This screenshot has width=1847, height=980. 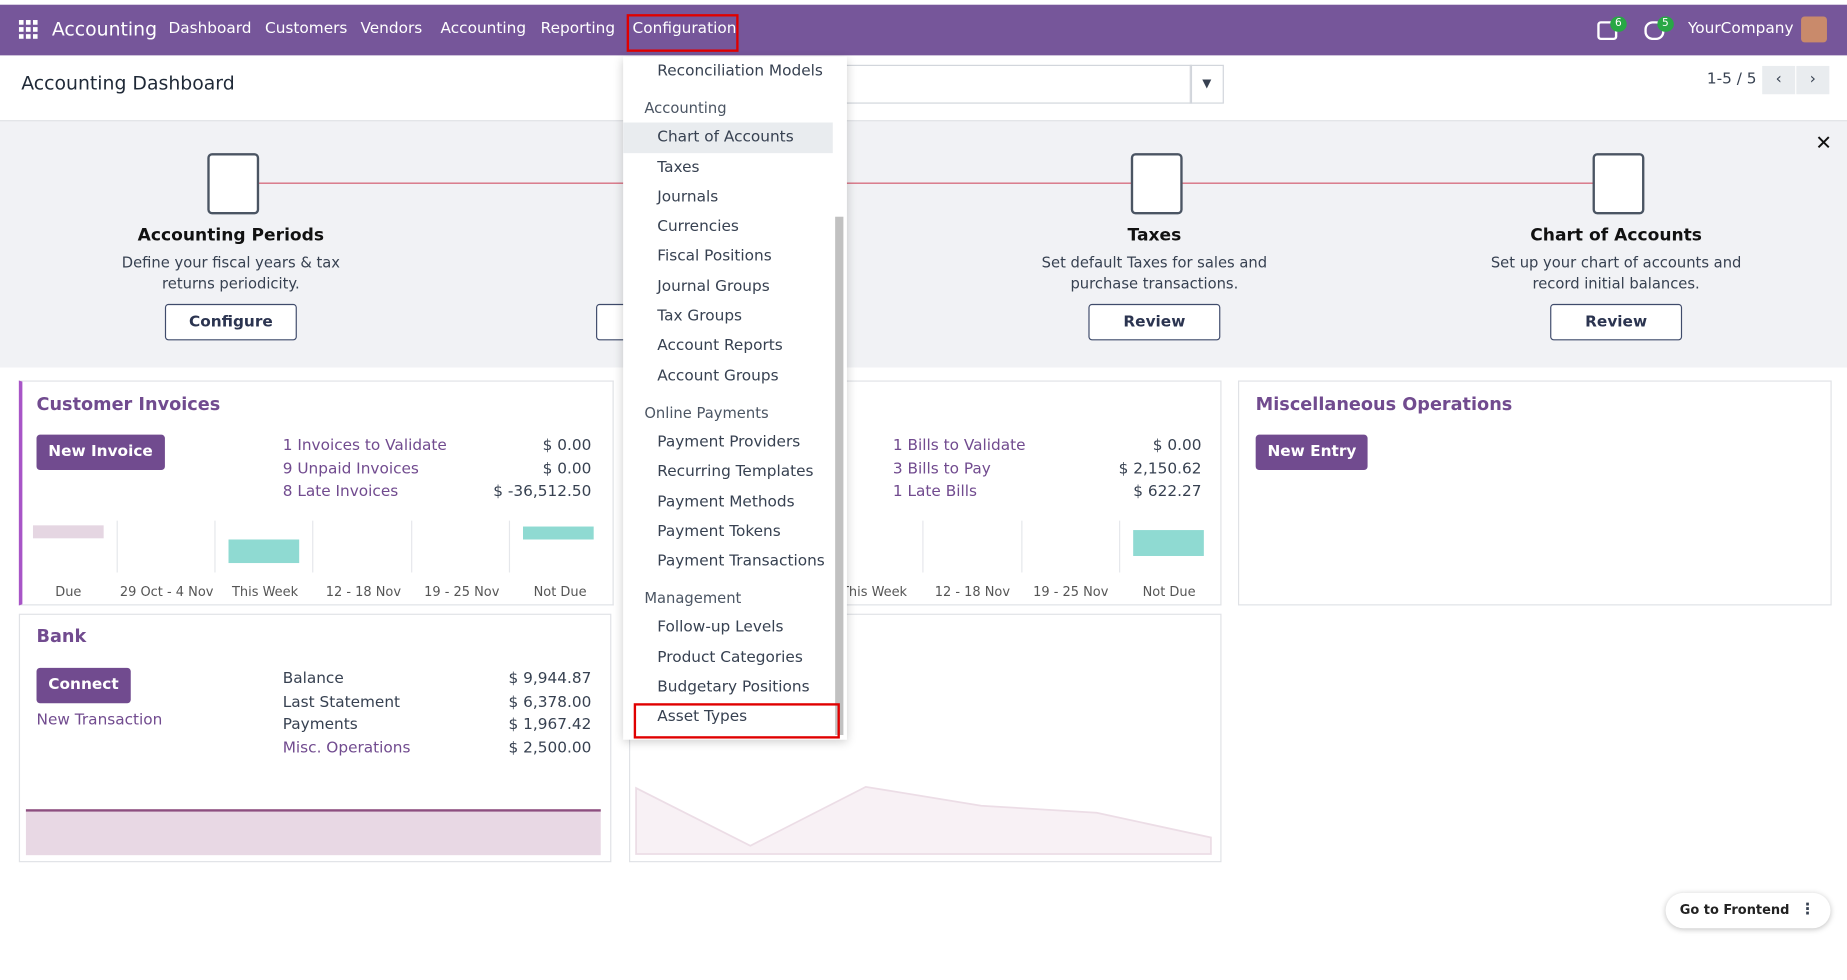 What do you see at coordinates (306, 29) in the screenshot?
I see `nav-menu-item: Customers` at bounding box center [306, 29].